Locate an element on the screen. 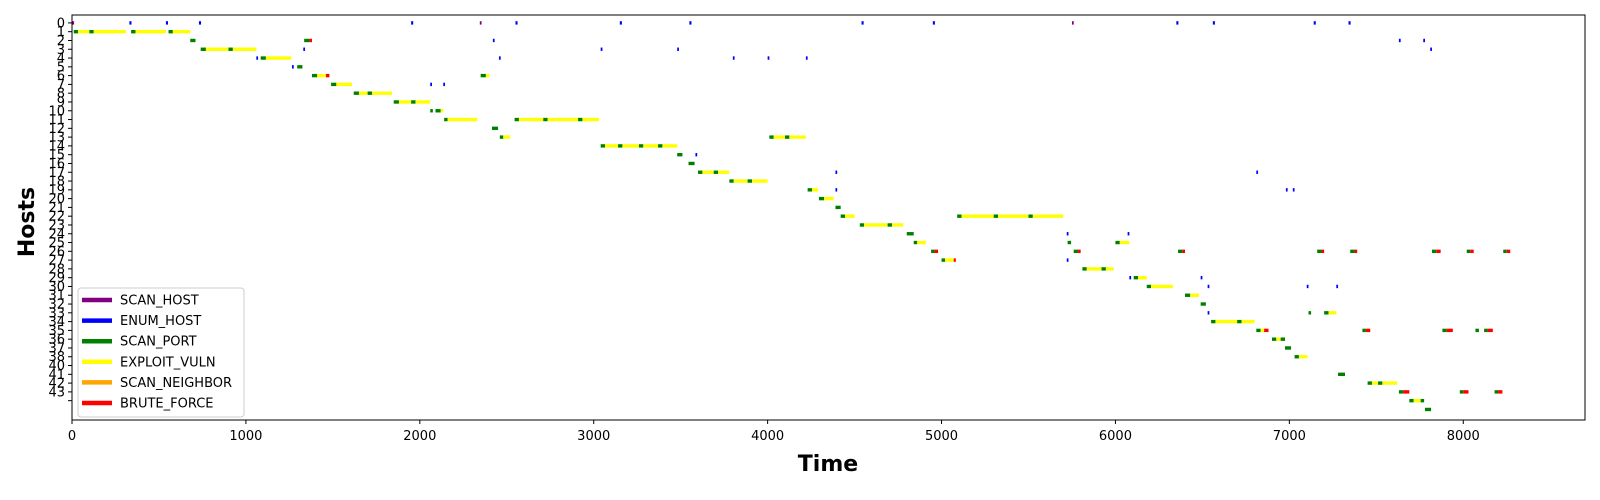 The image size is (1600, 500). y-tick-label: 42 is located at coordinates (56, 384).